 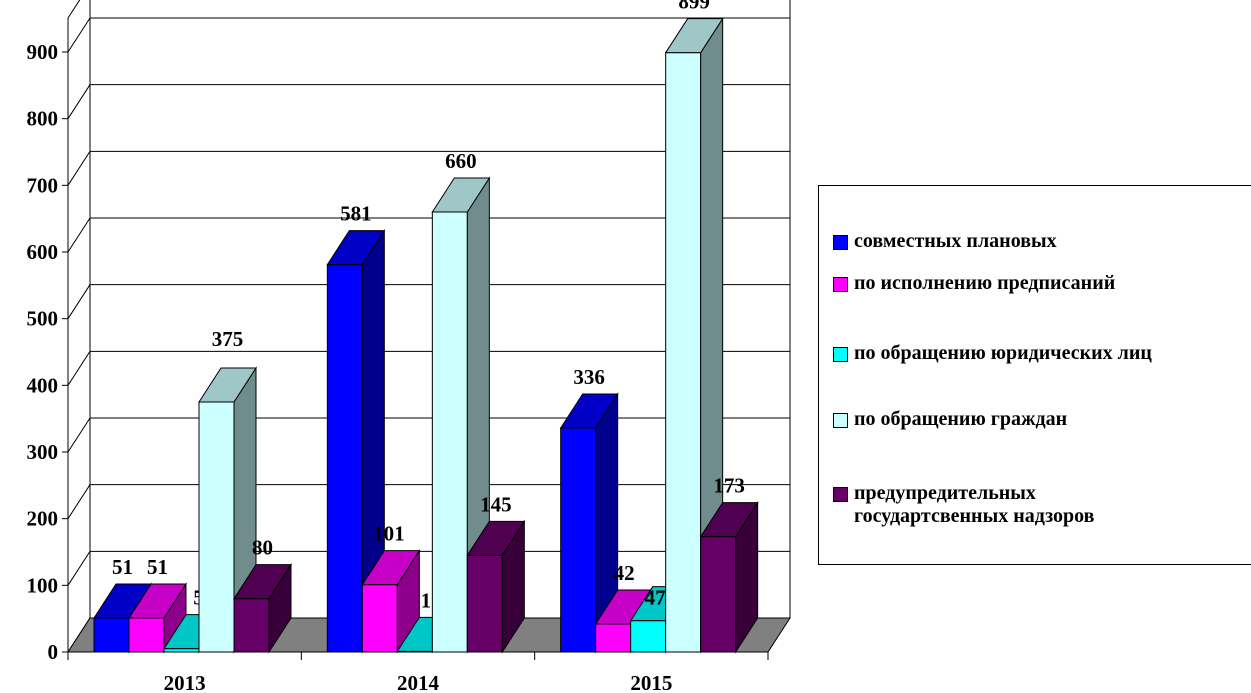 What do you see at coordinates (43, 52) in the screenshot?
I see `y-tick-label: 900` at bounding box center [43, 52].